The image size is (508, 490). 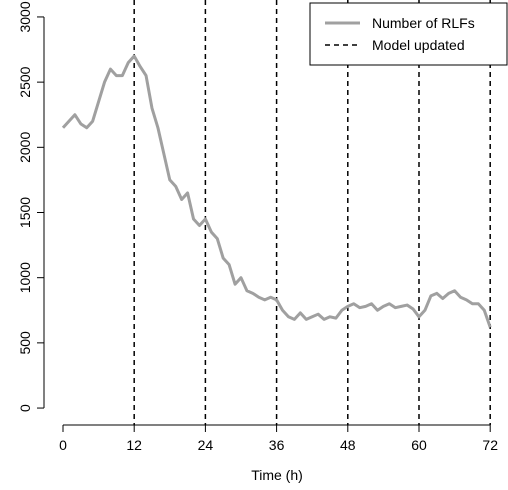 I want to click on legend-box, so click(x=408, y=34).